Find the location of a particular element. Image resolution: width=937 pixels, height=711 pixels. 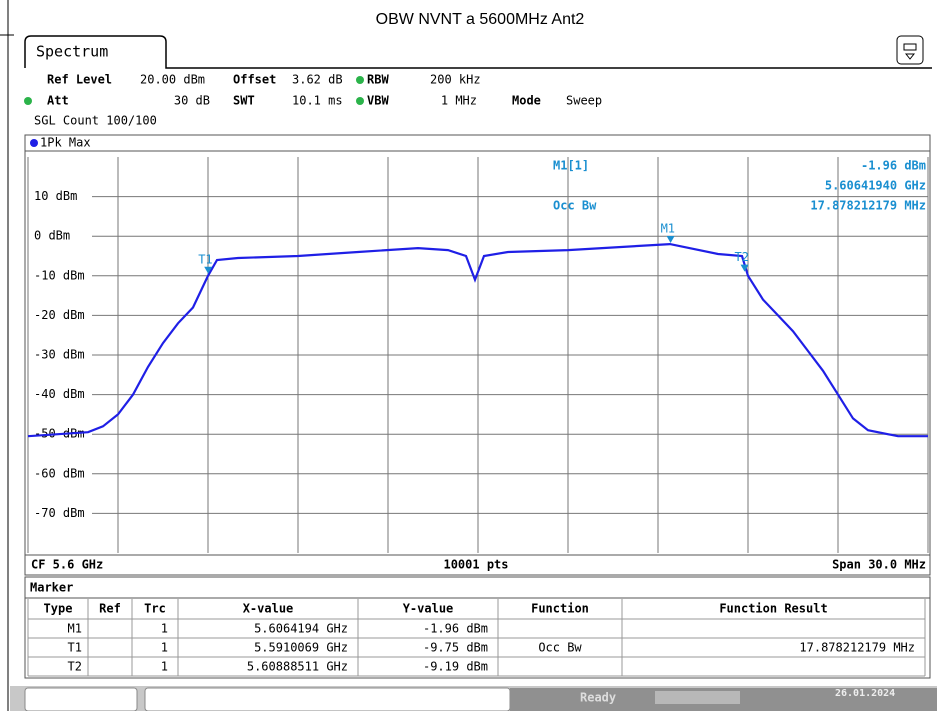

setting: Offset is located at coordinates (254, 80).